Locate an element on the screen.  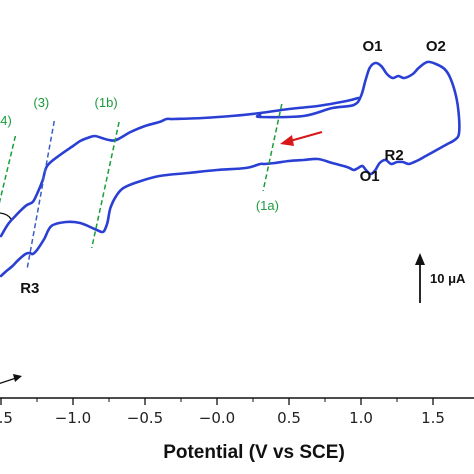
direction-arrow is located at coordinates (301, 138).